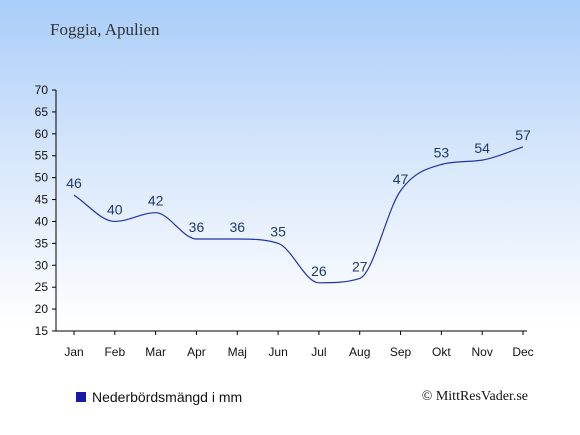 This screenshot has height=435, width=580. What do you see at coordinates (42, 178) in the screenshot?
I see `y-tick-label: 50` at bounding box center [42, 178].